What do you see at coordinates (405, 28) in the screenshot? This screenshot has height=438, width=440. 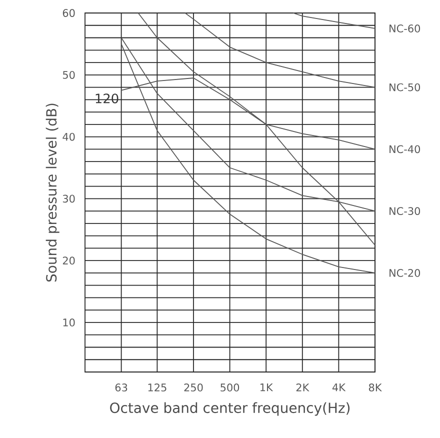 I see `series-label: NC-60` at bounding box center [405, 28].